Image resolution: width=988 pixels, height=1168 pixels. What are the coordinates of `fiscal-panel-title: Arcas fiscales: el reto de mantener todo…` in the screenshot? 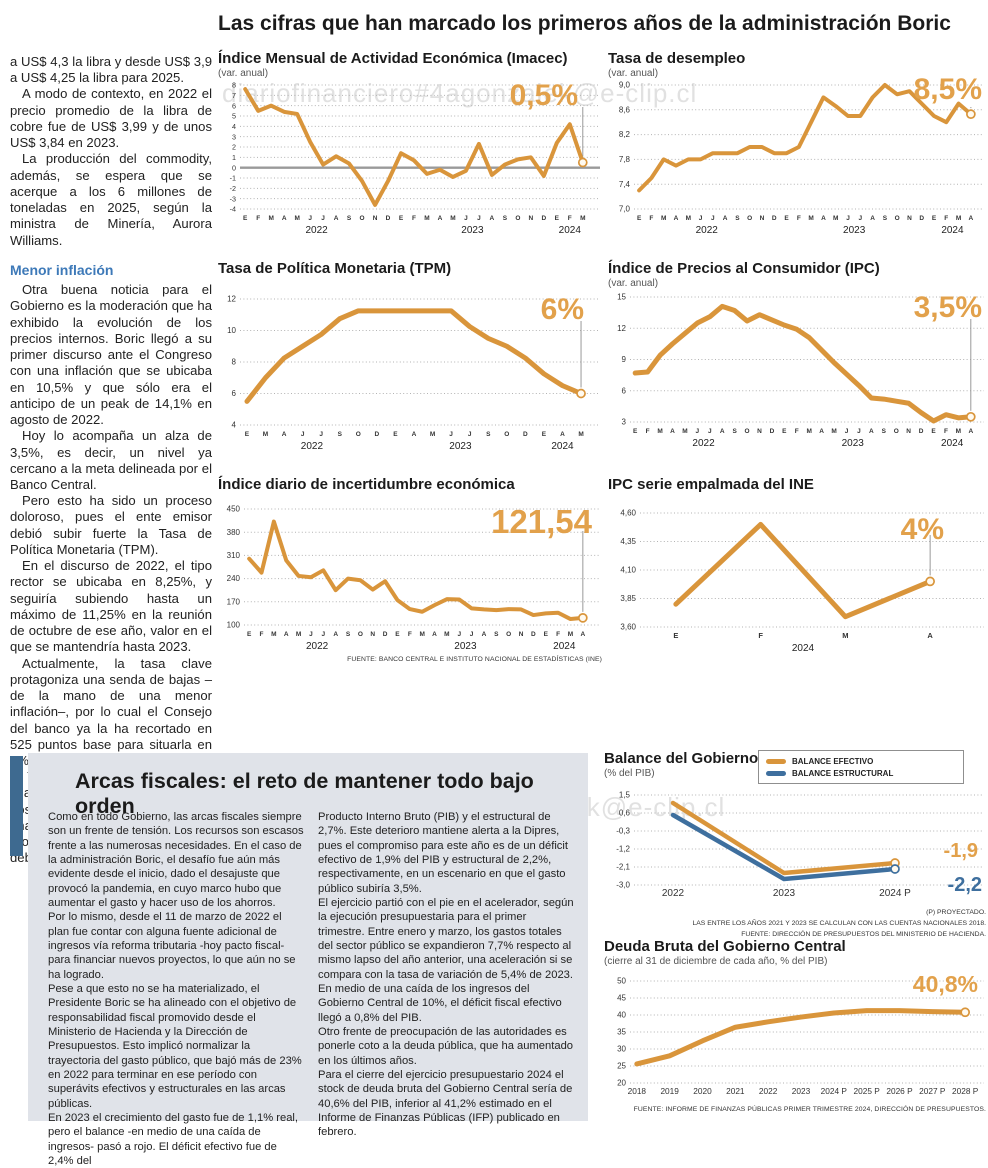 It's located at (304, 793).